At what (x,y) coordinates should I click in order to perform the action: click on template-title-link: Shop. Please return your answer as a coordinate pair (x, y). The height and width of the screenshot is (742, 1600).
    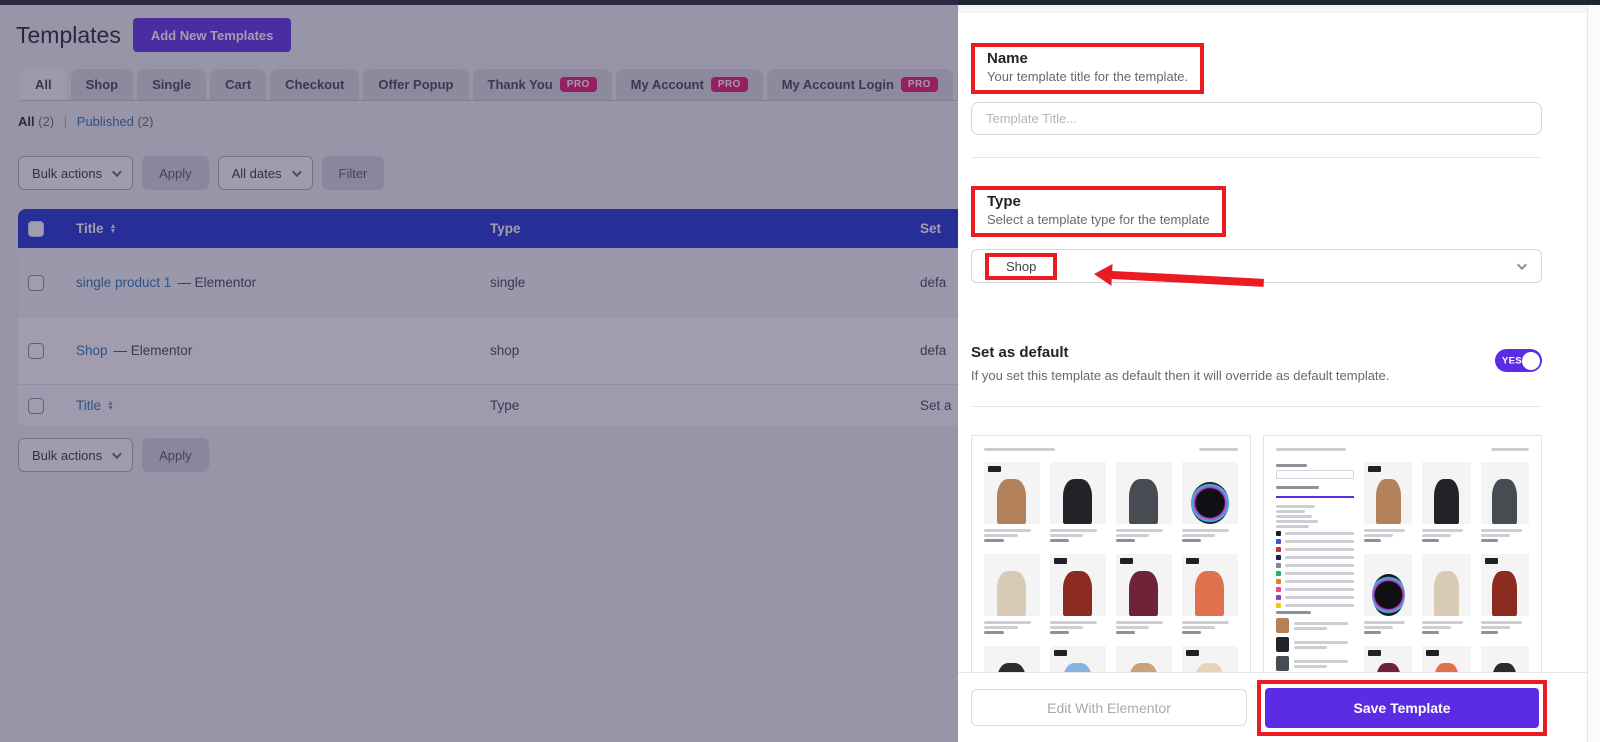
    Looking at the image, I should click on (92, 350).